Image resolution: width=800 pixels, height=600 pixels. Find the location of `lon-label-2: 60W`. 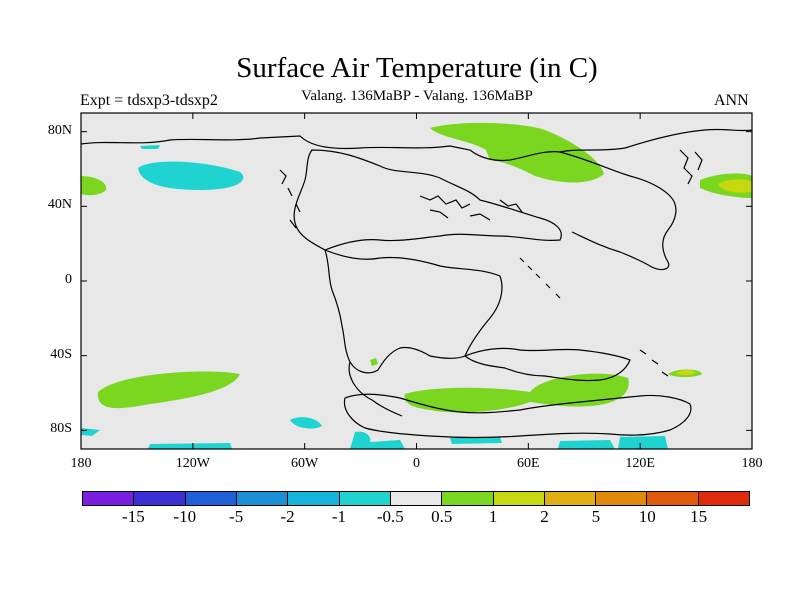

lon-label-2: 60W is located at coordinates (305, 463).